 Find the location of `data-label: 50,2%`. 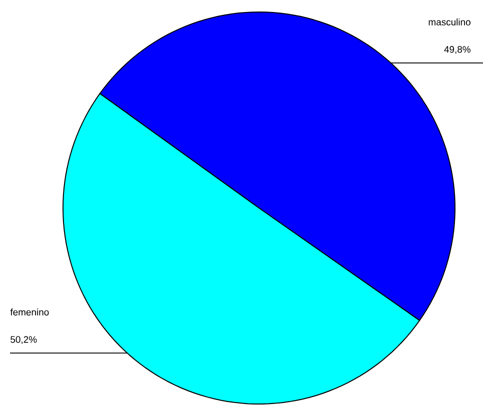

data-label: 50,2% is located at coordinates (23, 340).